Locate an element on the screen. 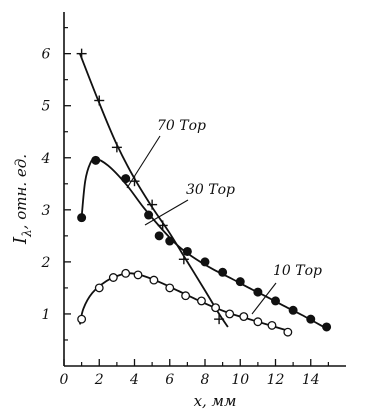 This screenshot has height=416, width=367. y-axis-title: Iλ, отн. ед. is located at coordinates (22, 199).